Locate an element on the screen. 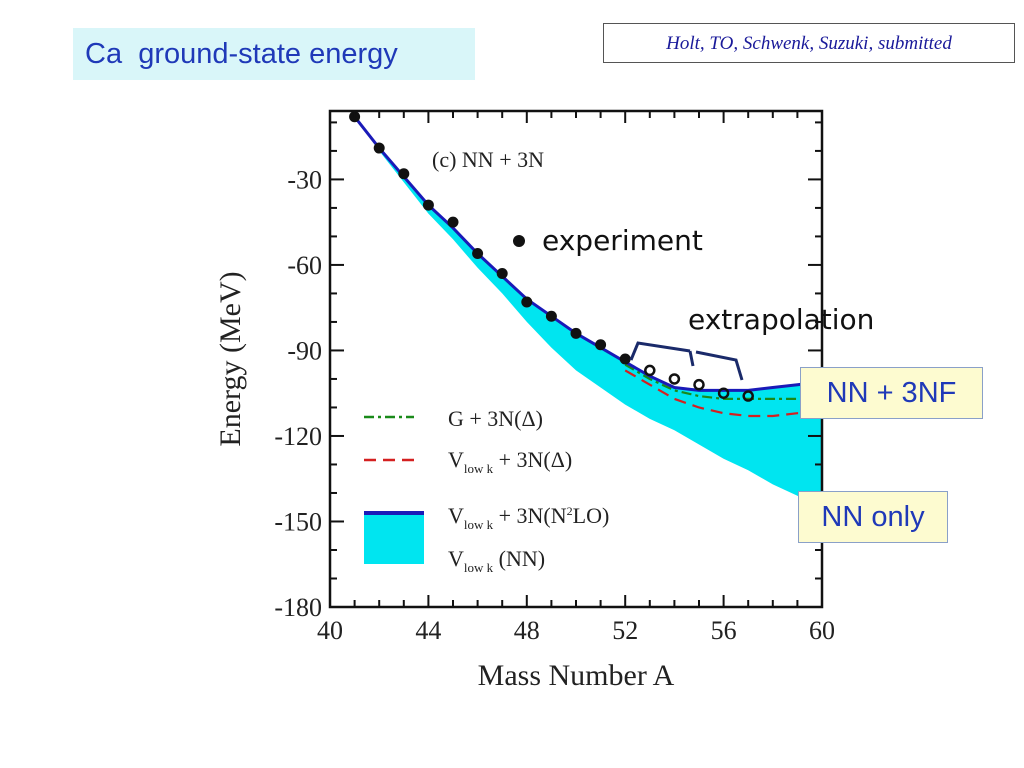  extrapolation-brace is located at coordinates (686, 361).